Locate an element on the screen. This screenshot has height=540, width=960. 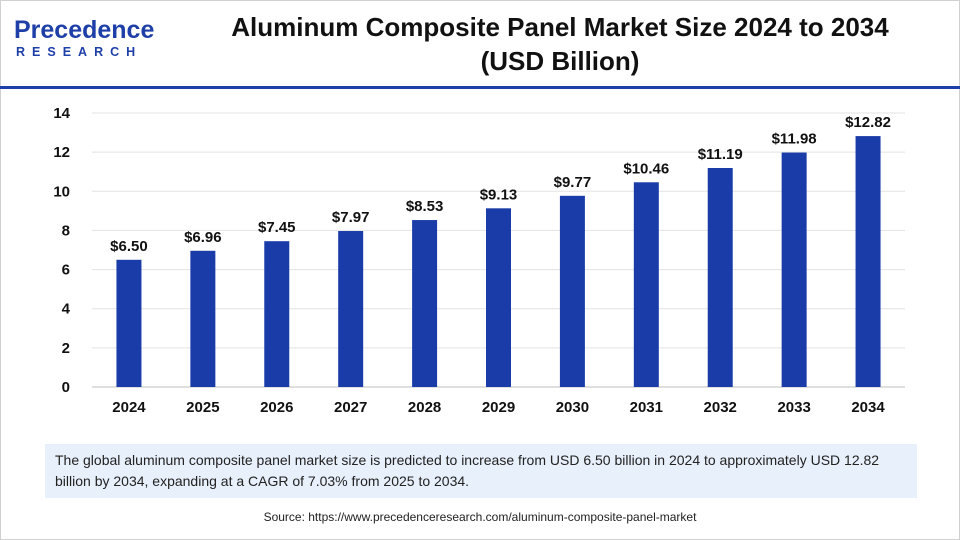
brand-logo: Precedence RESEARCH is located at coordinates (89, 40).